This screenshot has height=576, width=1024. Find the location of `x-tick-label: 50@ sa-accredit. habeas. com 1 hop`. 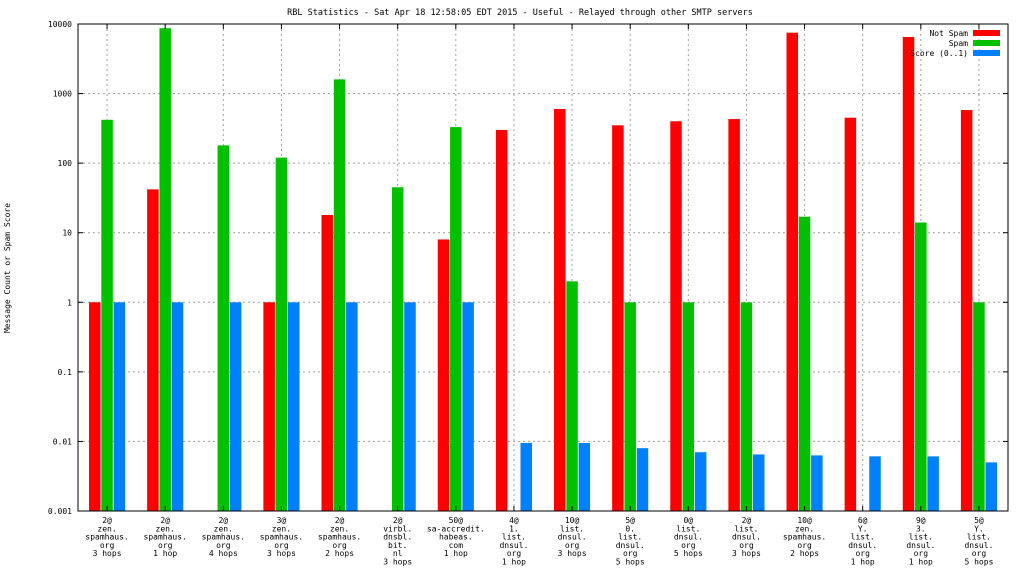

x-tick-label: 50@ sa-accredit. habeas. com 1 hop is located at coordinates (456, 537).